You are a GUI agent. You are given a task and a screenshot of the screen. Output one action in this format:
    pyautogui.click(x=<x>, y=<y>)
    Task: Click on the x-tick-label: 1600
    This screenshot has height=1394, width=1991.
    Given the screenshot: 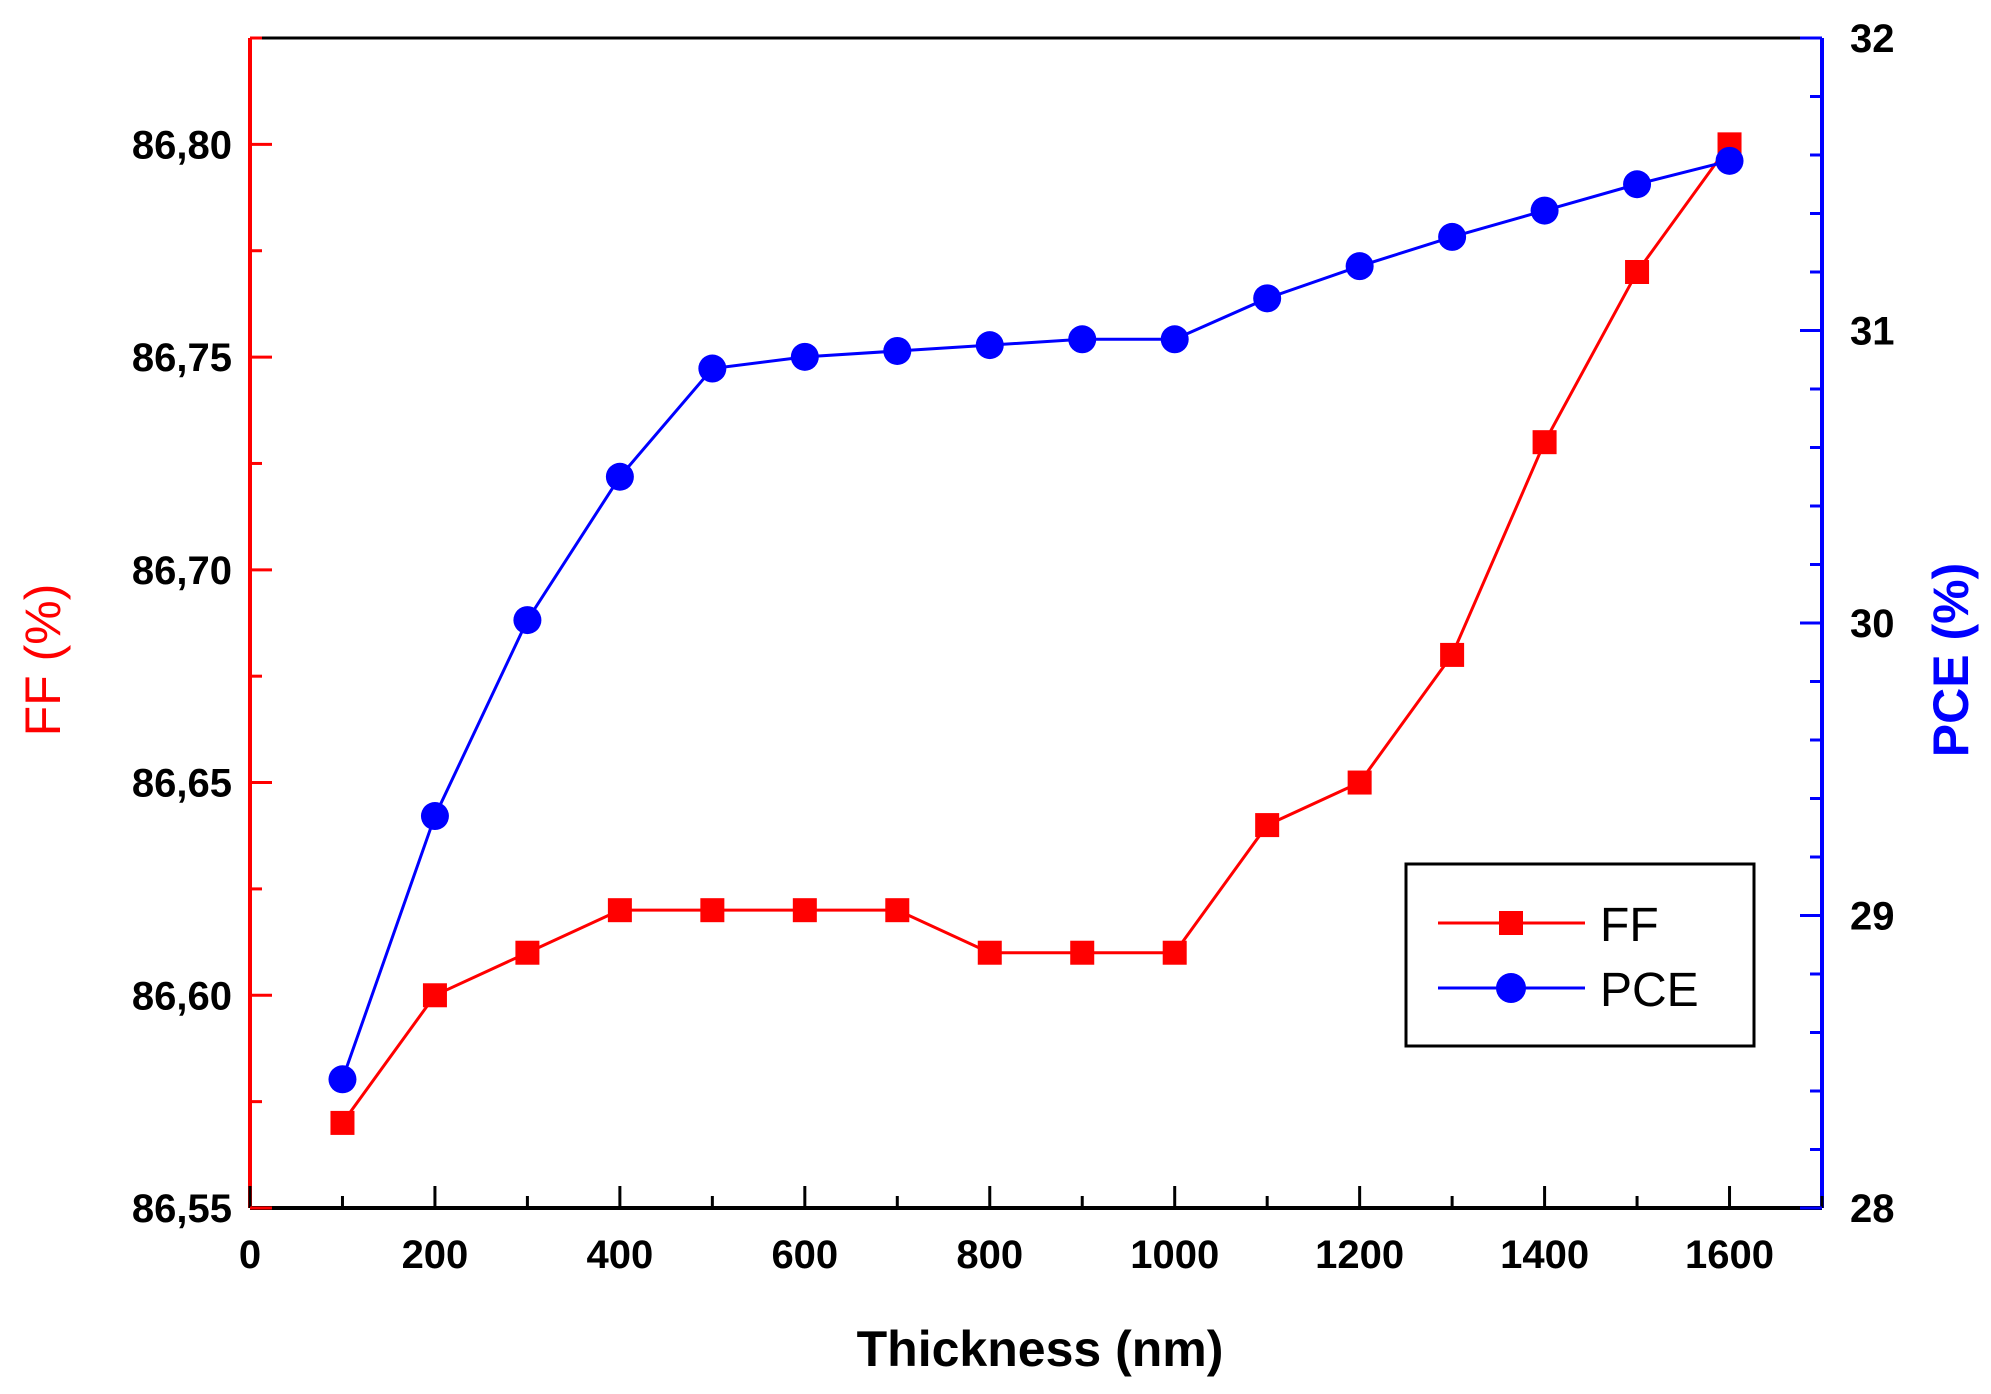 What is the action you would take?
    pyautogui.click(x=1729, y=1255)
    